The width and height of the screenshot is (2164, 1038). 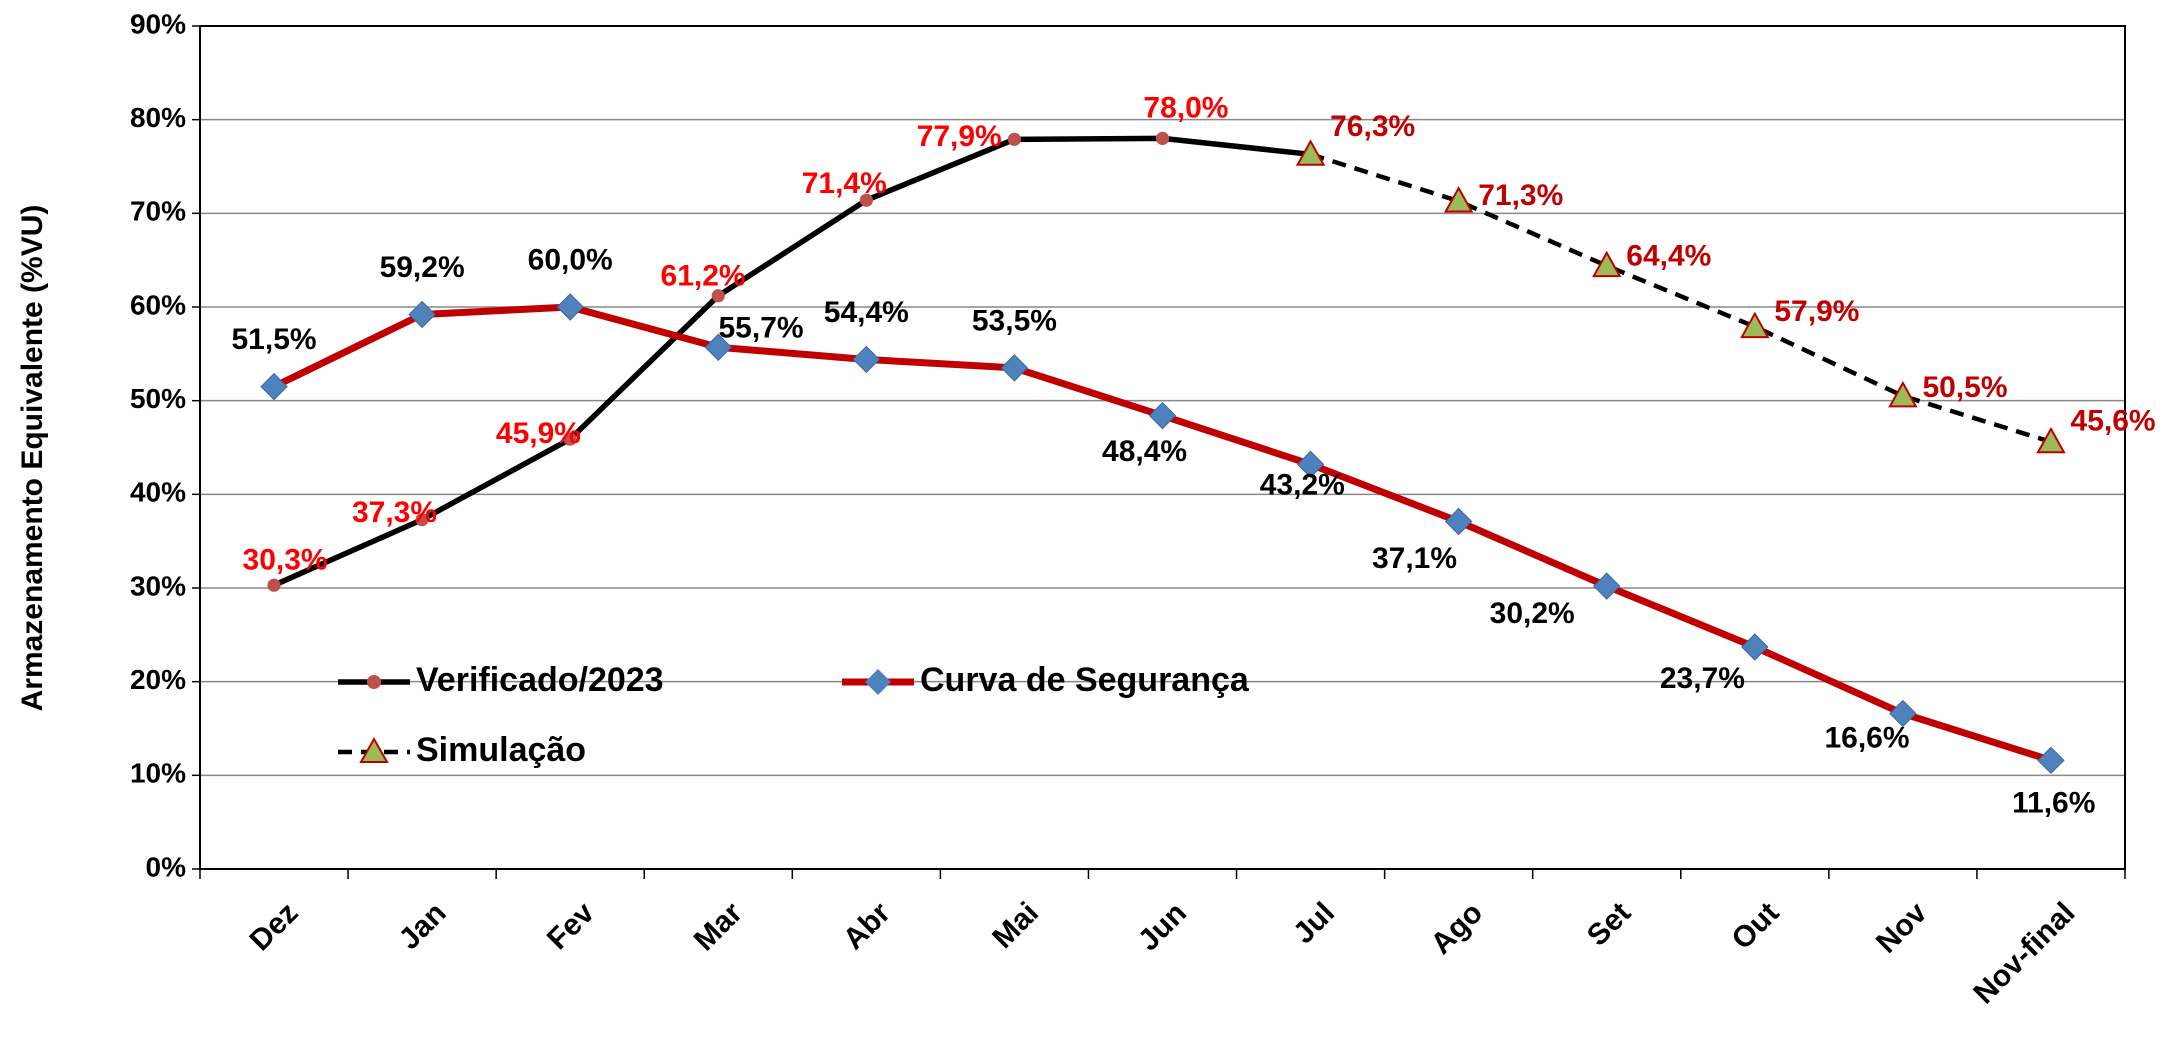 What do you see at coordinates (285, 560) in the screenshot?
I see `data-label: 30,3%` at bounding box center [285, 560].